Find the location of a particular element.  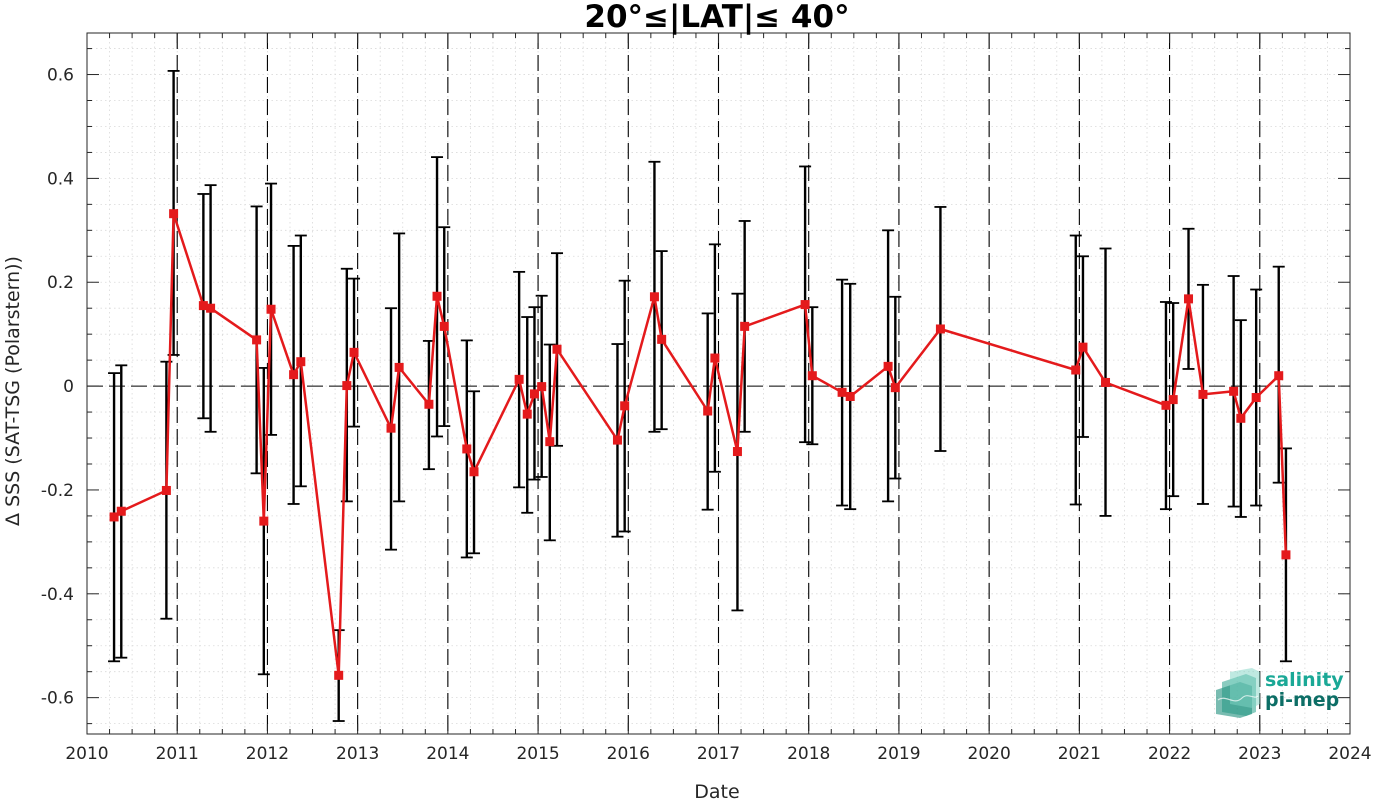

y-tick-label: -0.6 is located at coordinates (57, 699).